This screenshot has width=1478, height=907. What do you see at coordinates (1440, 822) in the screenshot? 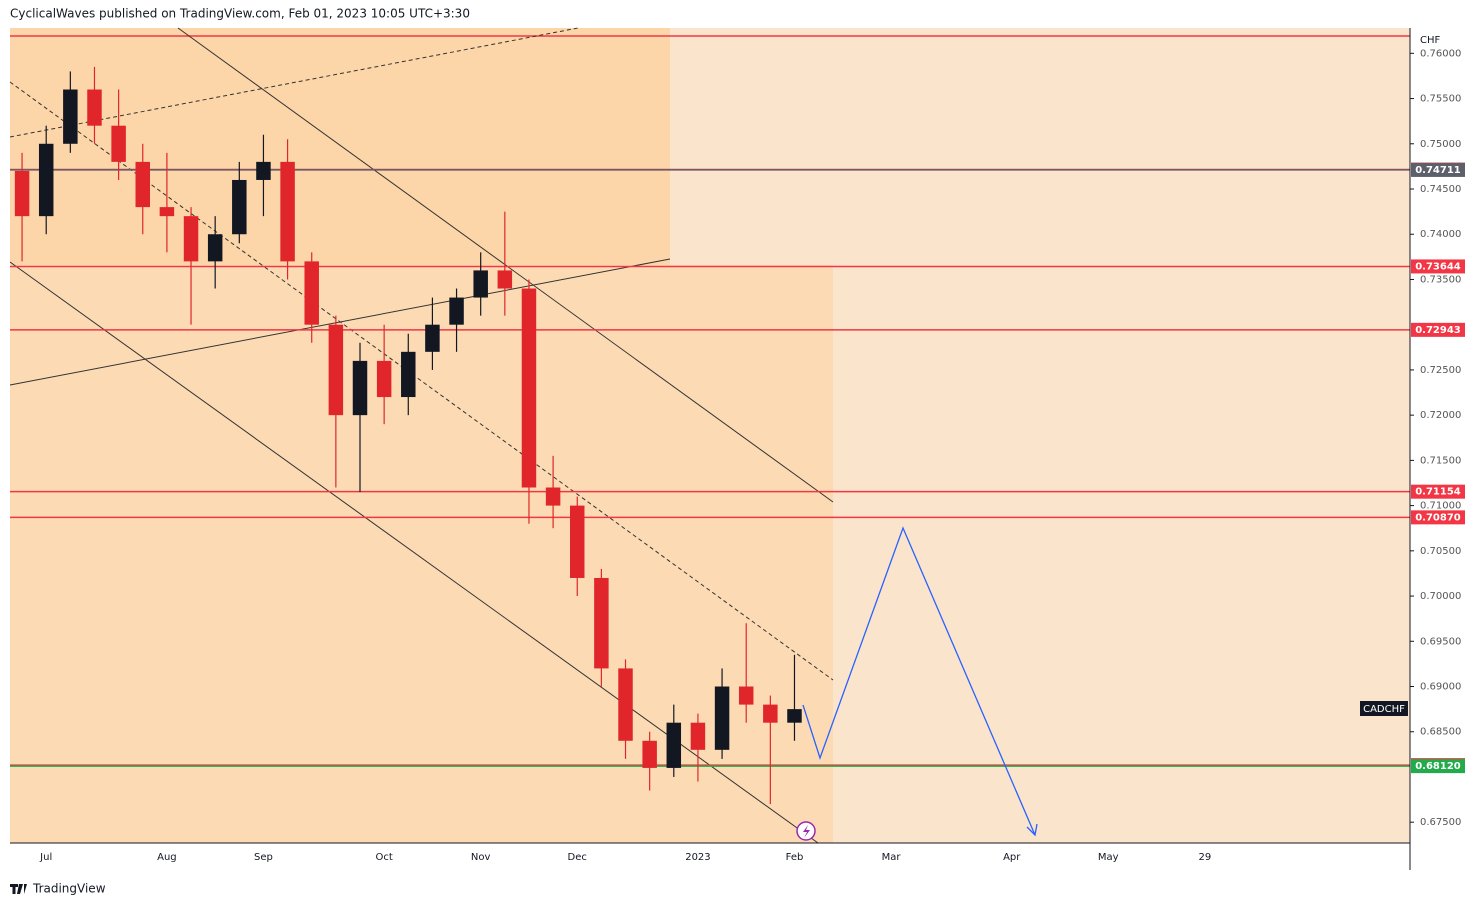
I see `y-tick-label: 0.67500` at bounding box center [1440, 822].